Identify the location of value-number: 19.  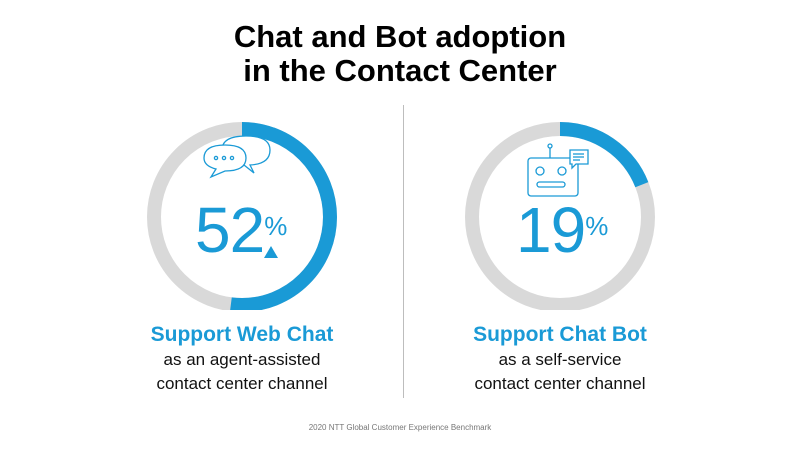
(551, 230).